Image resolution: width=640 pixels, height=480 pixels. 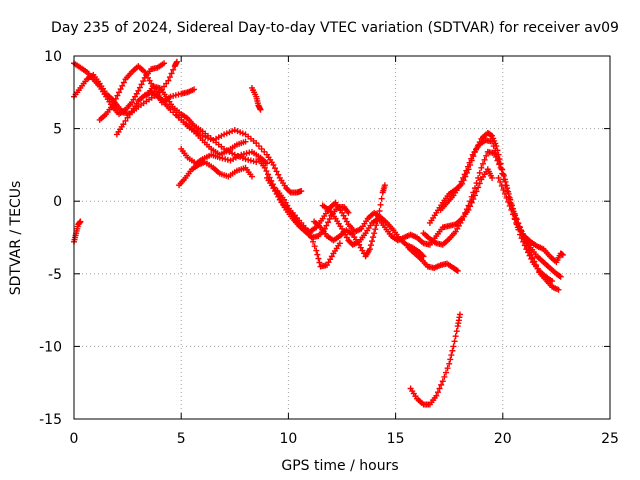 What do you see at coordinates (16, 238) in the screenshot?
I see `y-axis-label: SDTVAR / TECUs` at bounding box center [16, 238].